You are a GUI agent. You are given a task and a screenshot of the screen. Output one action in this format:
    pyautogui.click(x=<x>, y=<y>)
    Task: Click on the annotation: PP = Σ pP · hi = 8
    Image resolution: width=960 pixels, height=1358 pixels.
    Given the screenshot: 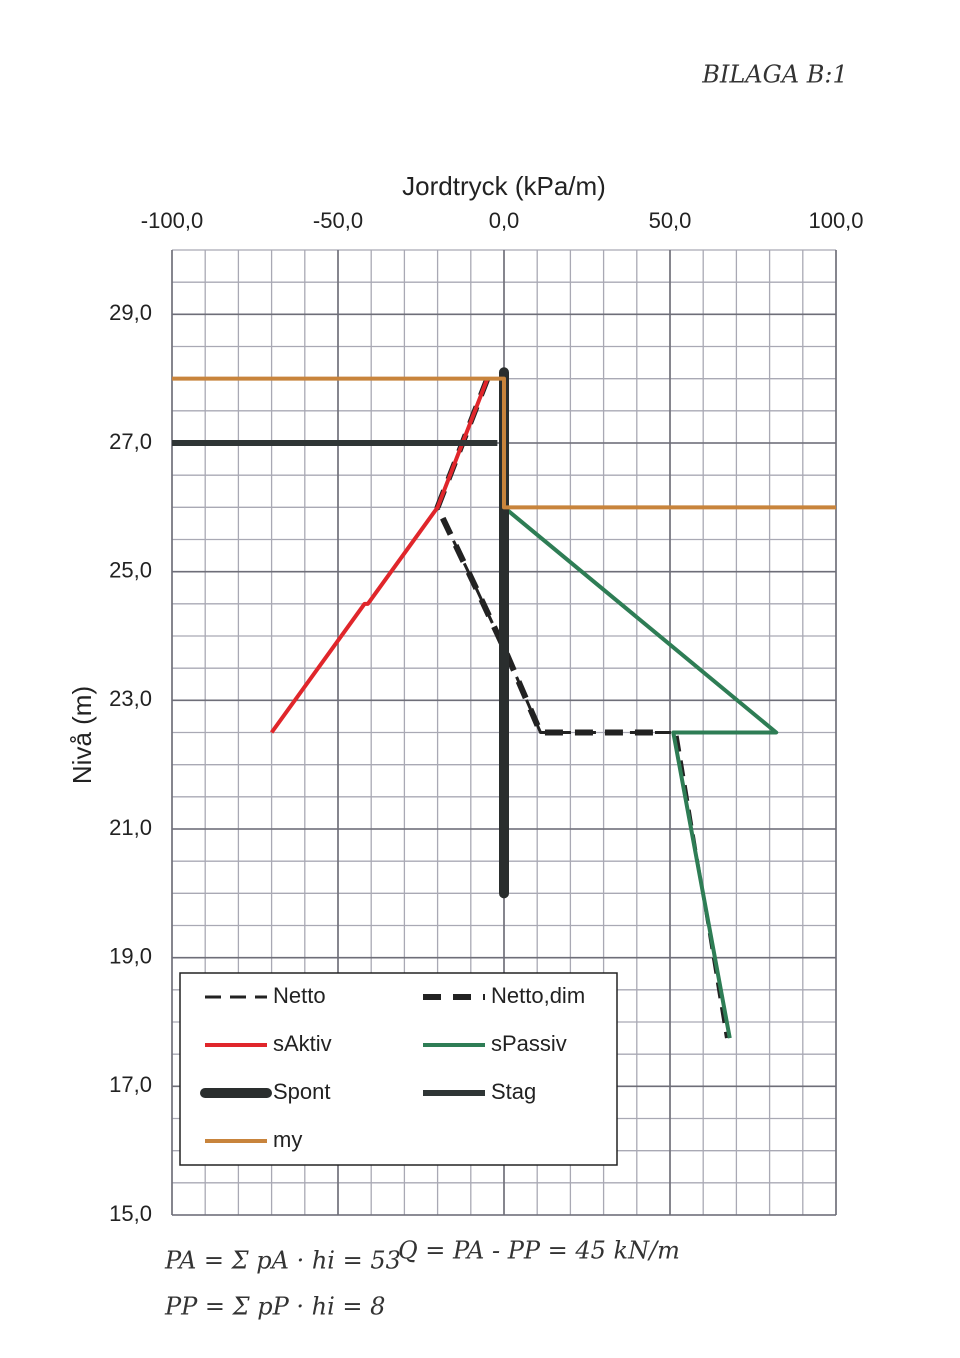 What is the action you would take?
    pyautogui.click(x=274, y=1307)
    